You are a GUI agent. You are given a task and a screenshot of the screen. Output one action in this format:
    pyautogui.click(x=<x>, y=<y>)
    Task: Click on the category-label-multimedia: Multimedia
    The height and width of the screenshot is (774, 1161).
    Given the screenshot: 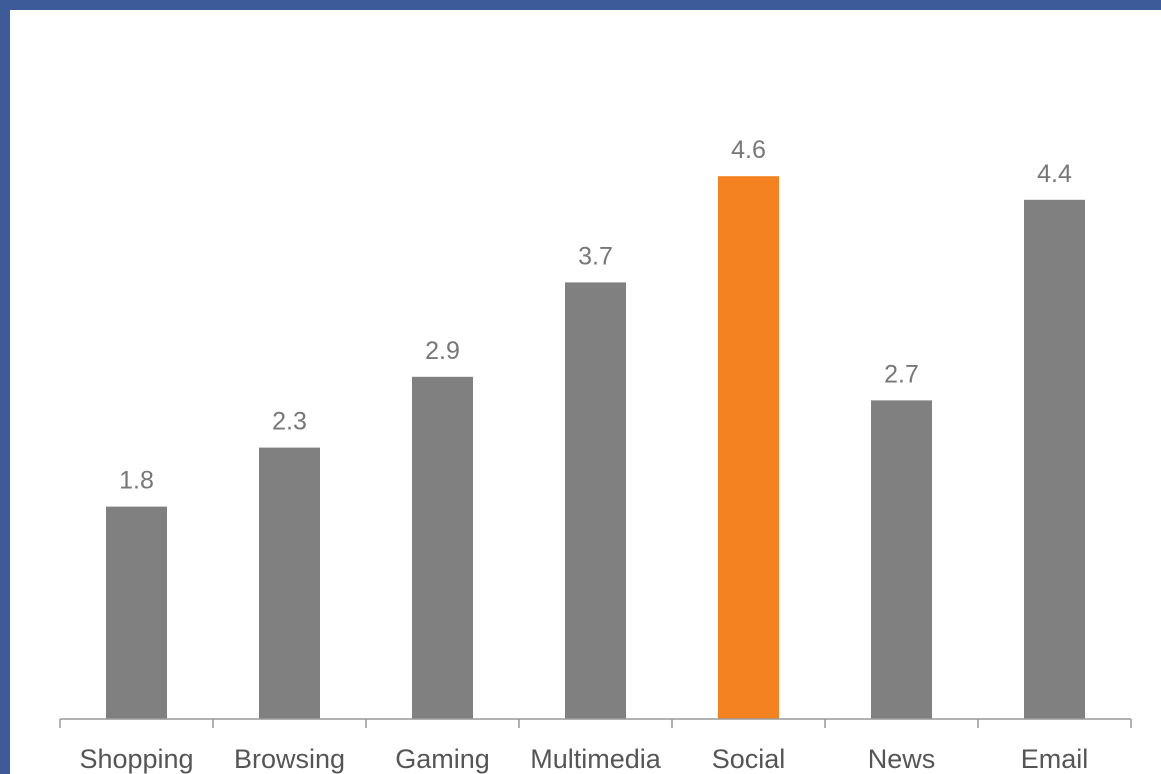 What is the action you would take?
    pyautogui.click(x=596, y=759)
    